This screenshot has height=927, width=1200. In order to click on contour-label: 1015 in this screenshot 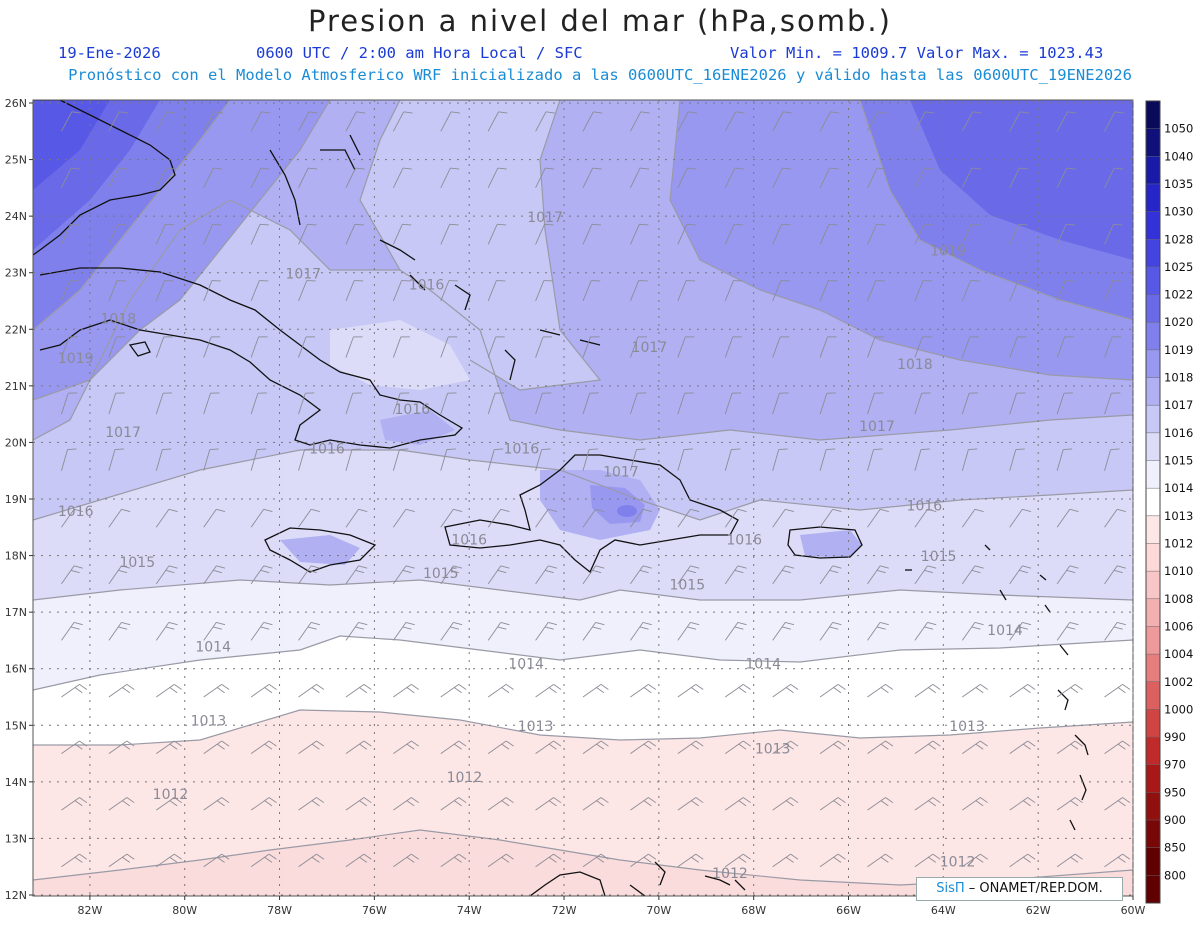, I will do `click(137, 563)`.